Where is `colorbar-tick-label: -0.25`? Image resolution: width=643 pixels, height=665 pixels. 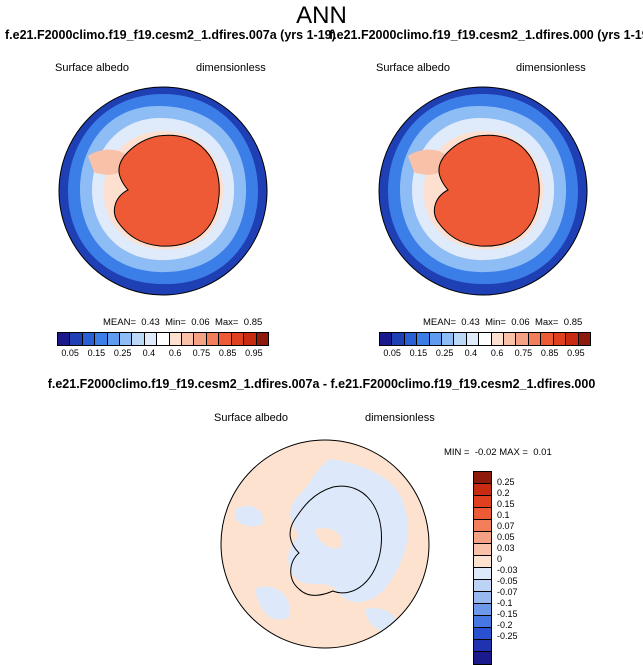 colorbar-tick-label: -0.25 is located at coordinates (507, 636).